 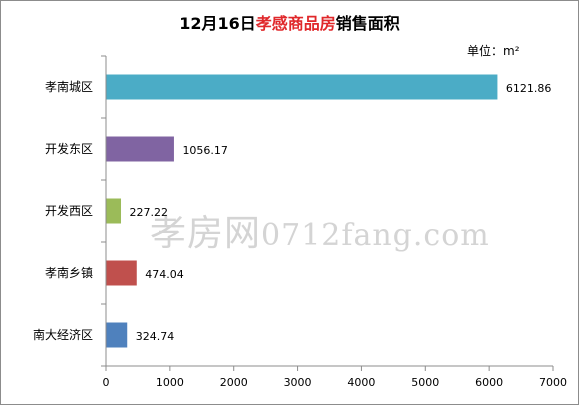 What do you see at coordinates (361, 382) in the screenshot?
I see `x-tick-label: 4000` at bounding box center [361, 382].